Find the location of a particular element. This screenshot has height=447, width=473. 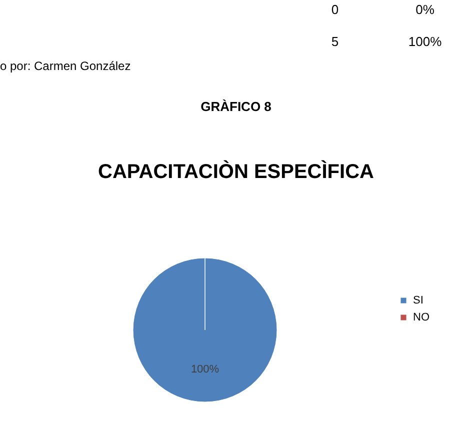

text: GRÀFICO 8 is located at coordinates (236, 106).